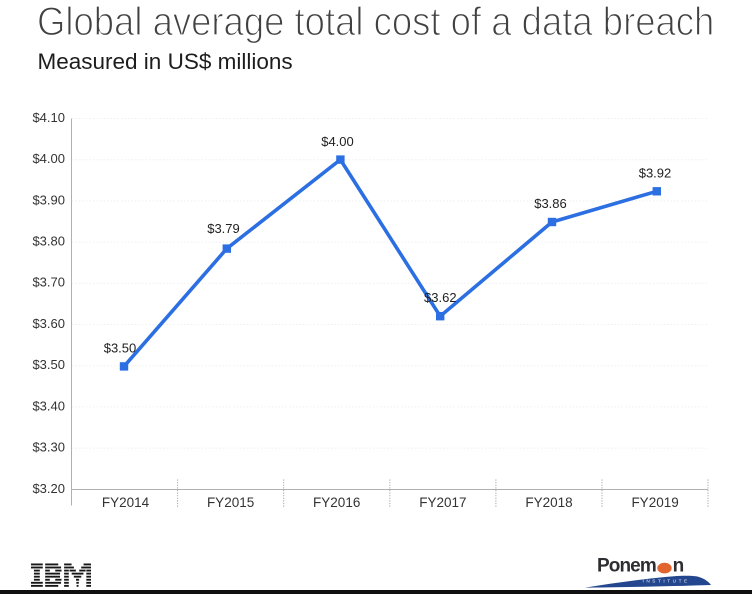 The width and height of the screenshot is (752, 596). I want to click on svg-text: $4.10, so click(48, 117).